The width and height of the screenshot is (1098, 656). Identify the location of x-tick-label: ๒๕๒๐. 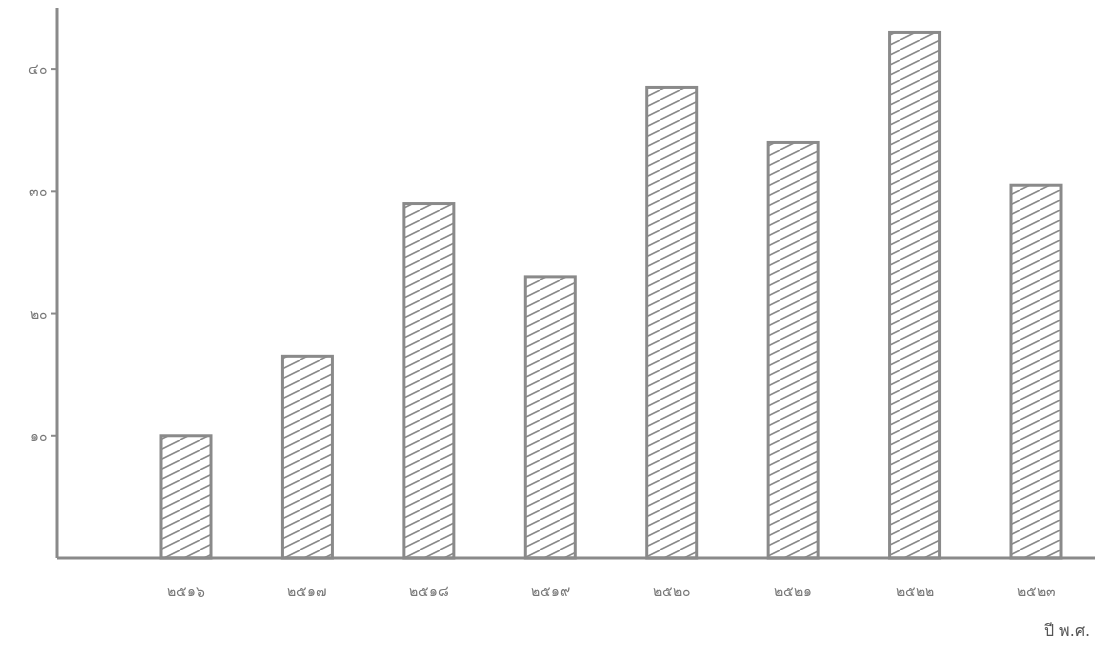
(671, 591).